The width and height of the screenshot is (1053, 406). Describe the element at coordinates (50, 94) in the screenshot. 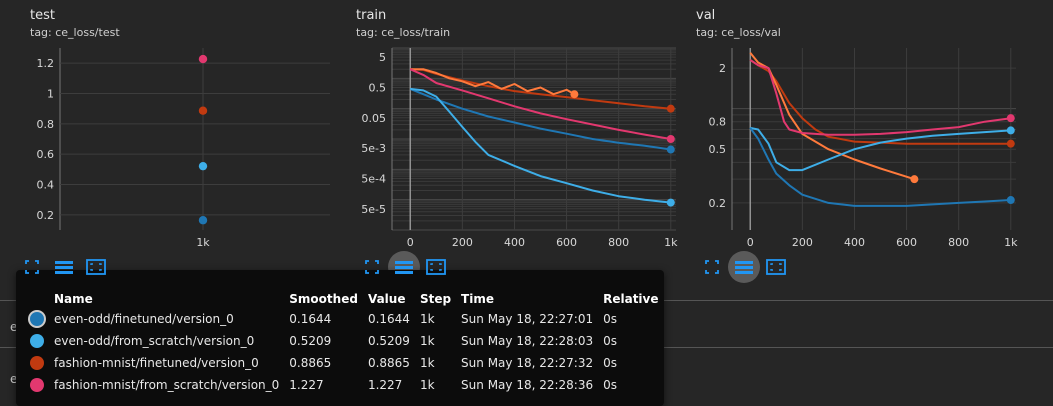

I see `y-tick-label: 1` at that location.